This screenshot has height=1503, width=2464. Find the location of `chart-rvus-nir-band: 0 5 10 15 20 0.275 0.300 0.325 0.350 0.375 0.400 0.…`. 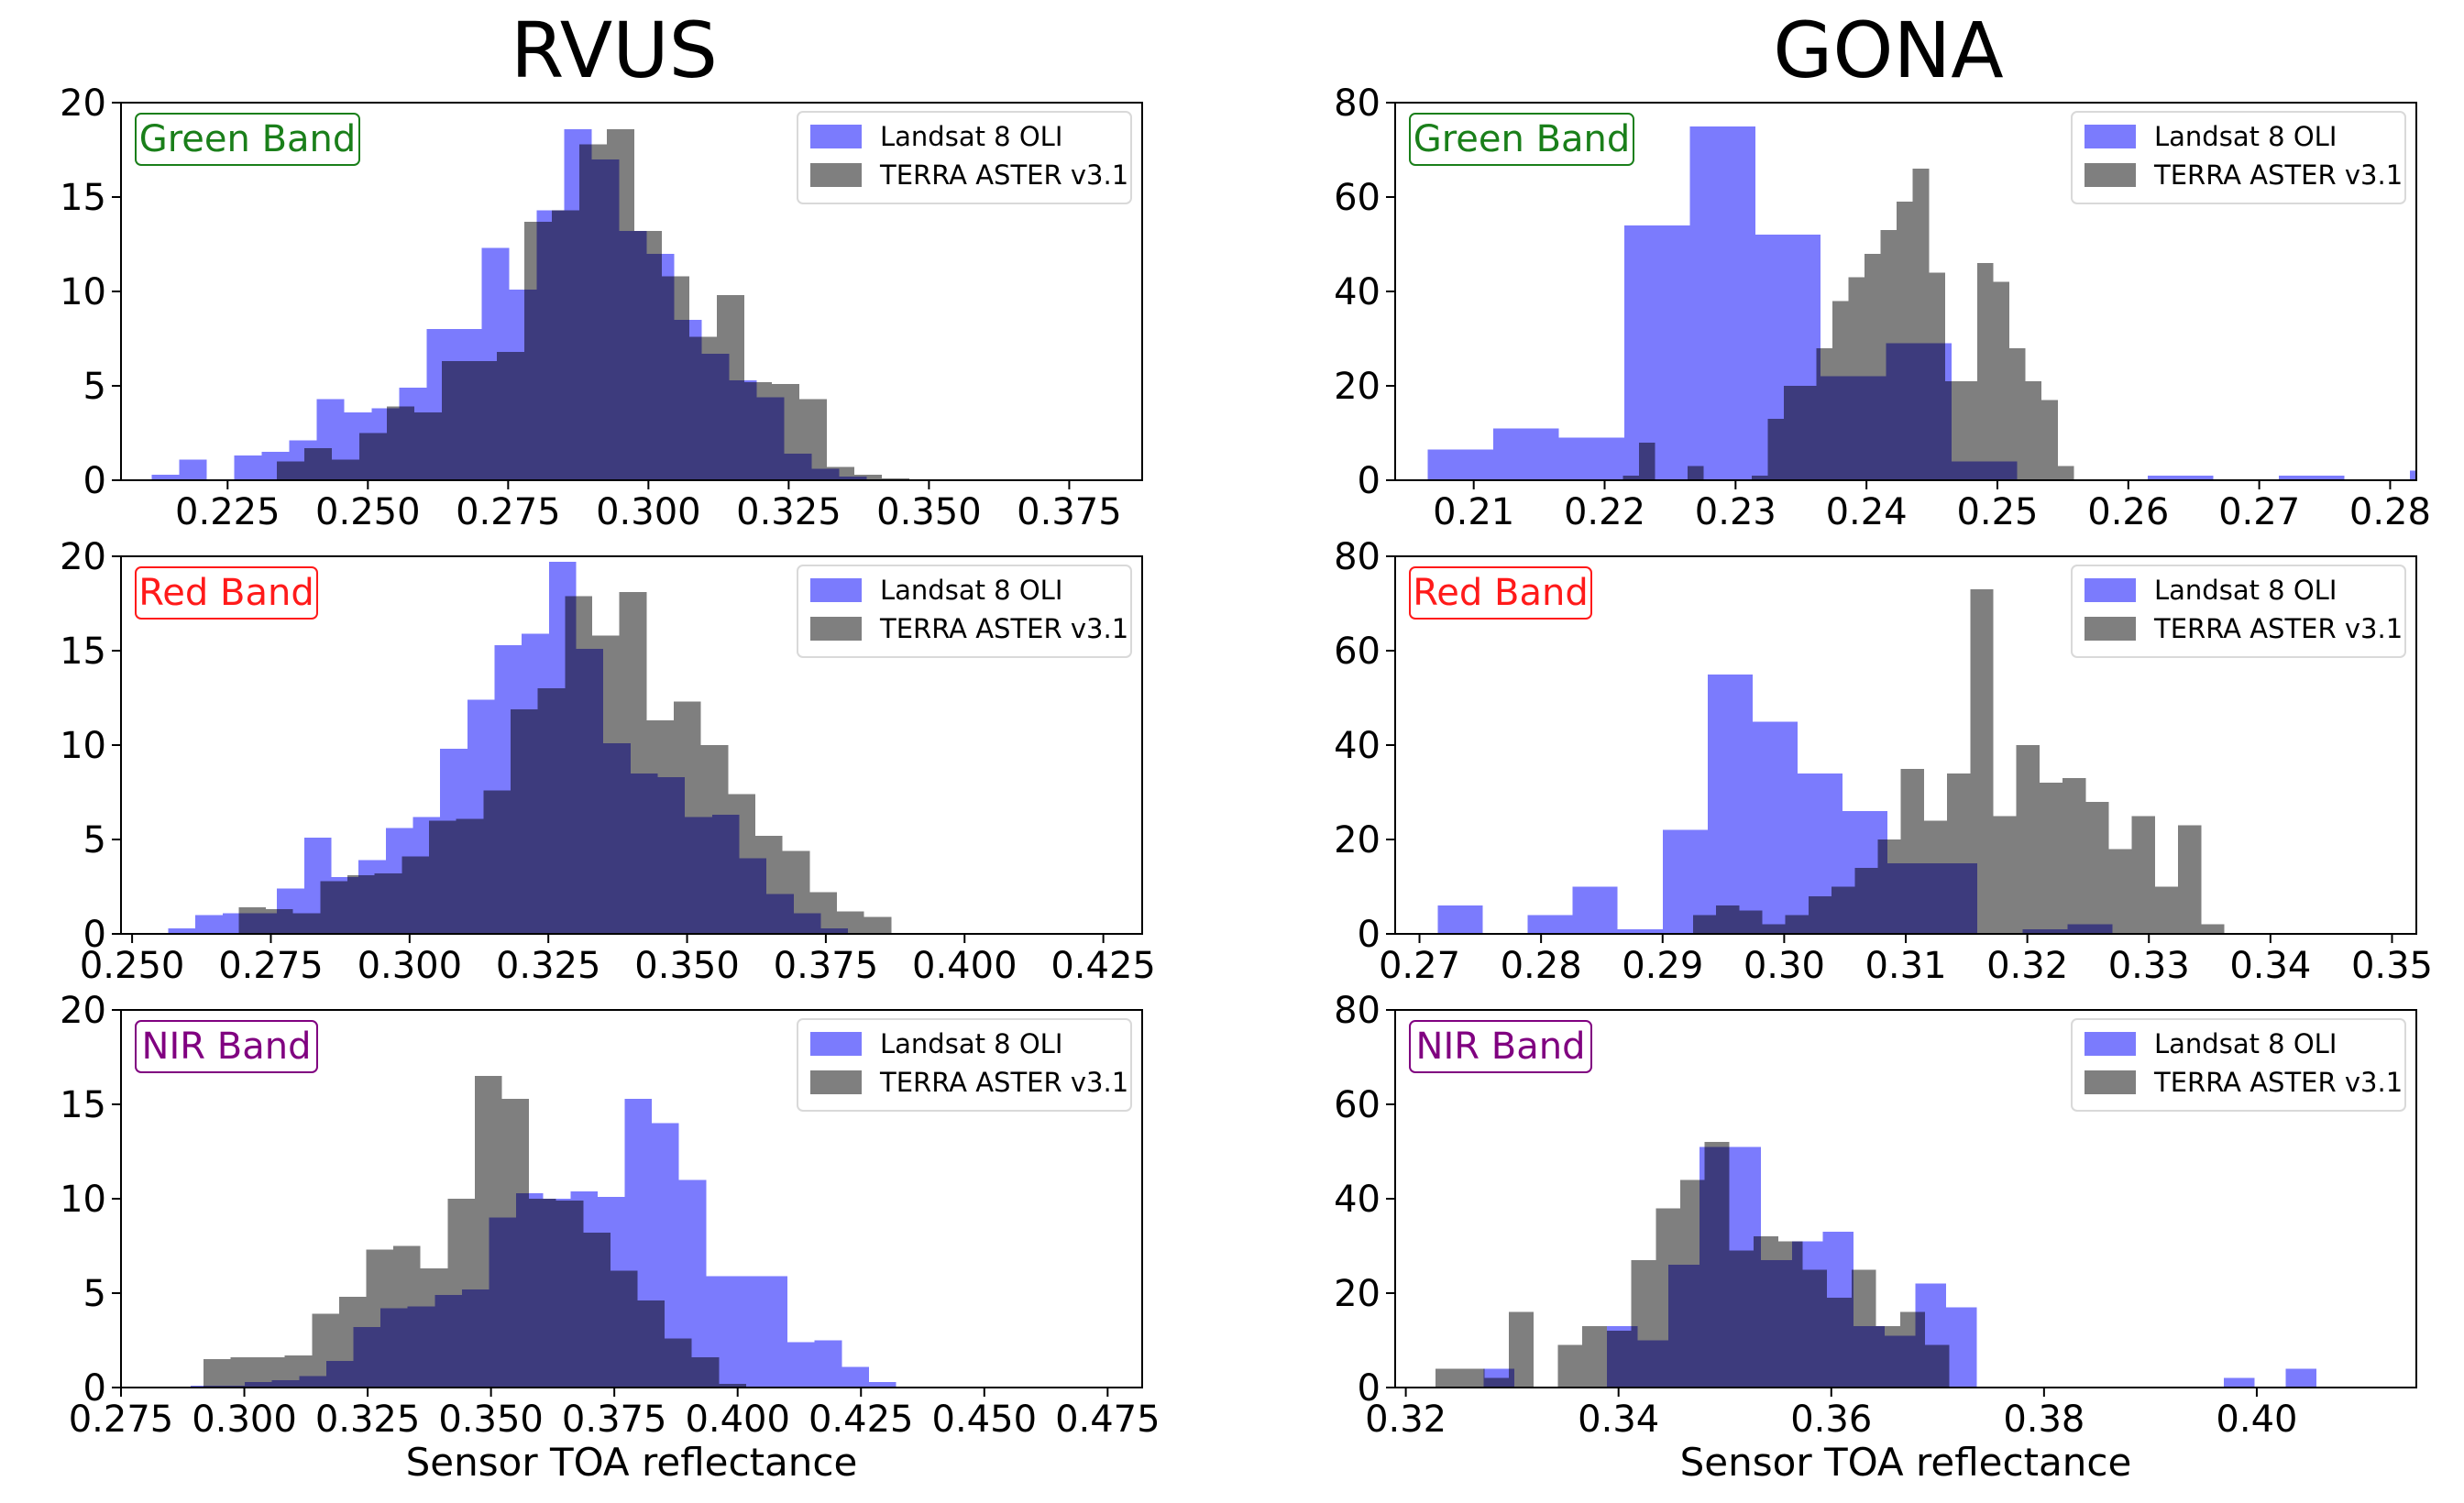

chart-rvus-nir-band: 0 5 10 15 20 0.275 0.300 0.325 0.350 0.375 0.400 0.… is located at coordinates (610, 1237).